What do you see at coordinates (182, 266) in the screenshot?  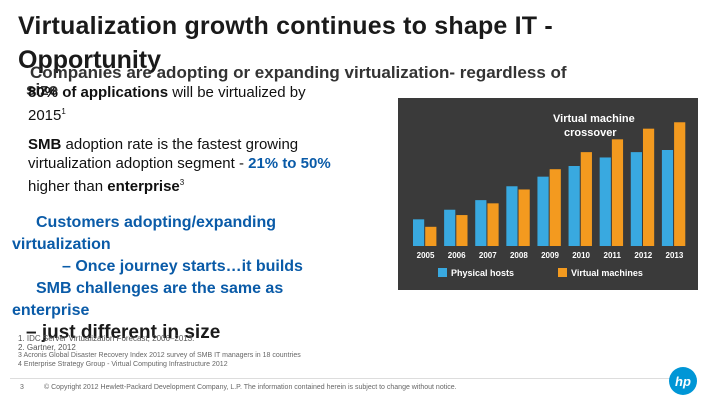 I see `bullet3-line3: – Once journey starts…it builds` at bounding box center [182, 266].